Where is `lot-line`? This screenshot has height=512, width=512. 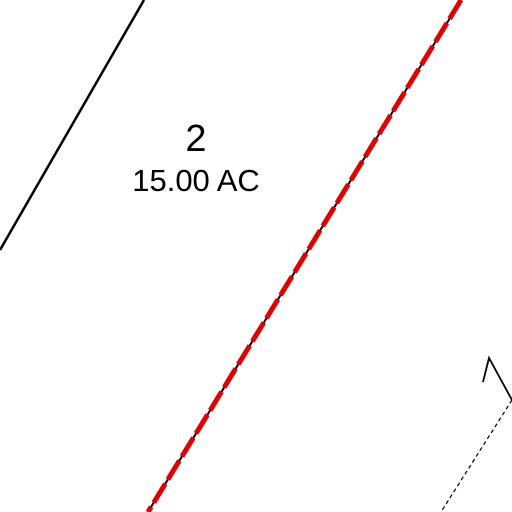 lot-line is located at coordinates (73, 125).